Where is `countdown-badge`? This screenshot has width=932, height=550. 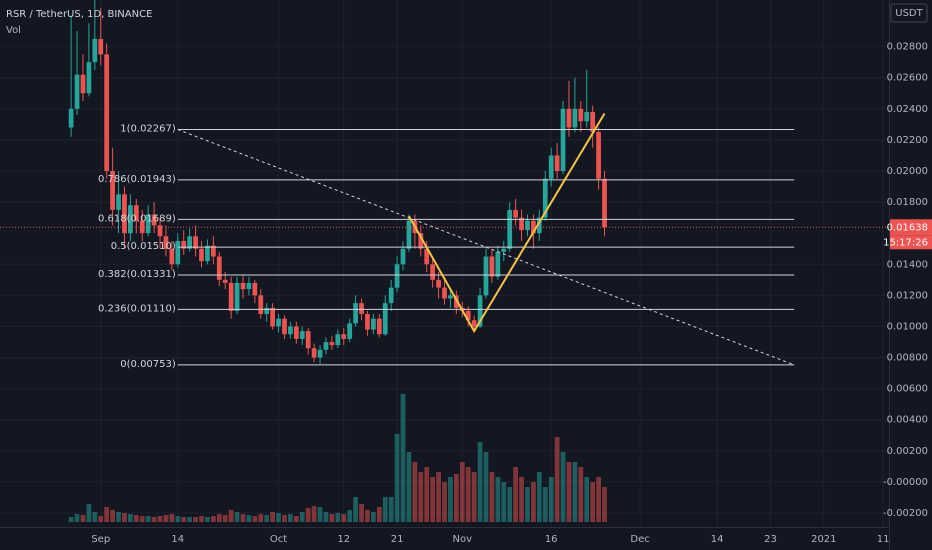 countdown-badge is located at coordinates (911, 242).